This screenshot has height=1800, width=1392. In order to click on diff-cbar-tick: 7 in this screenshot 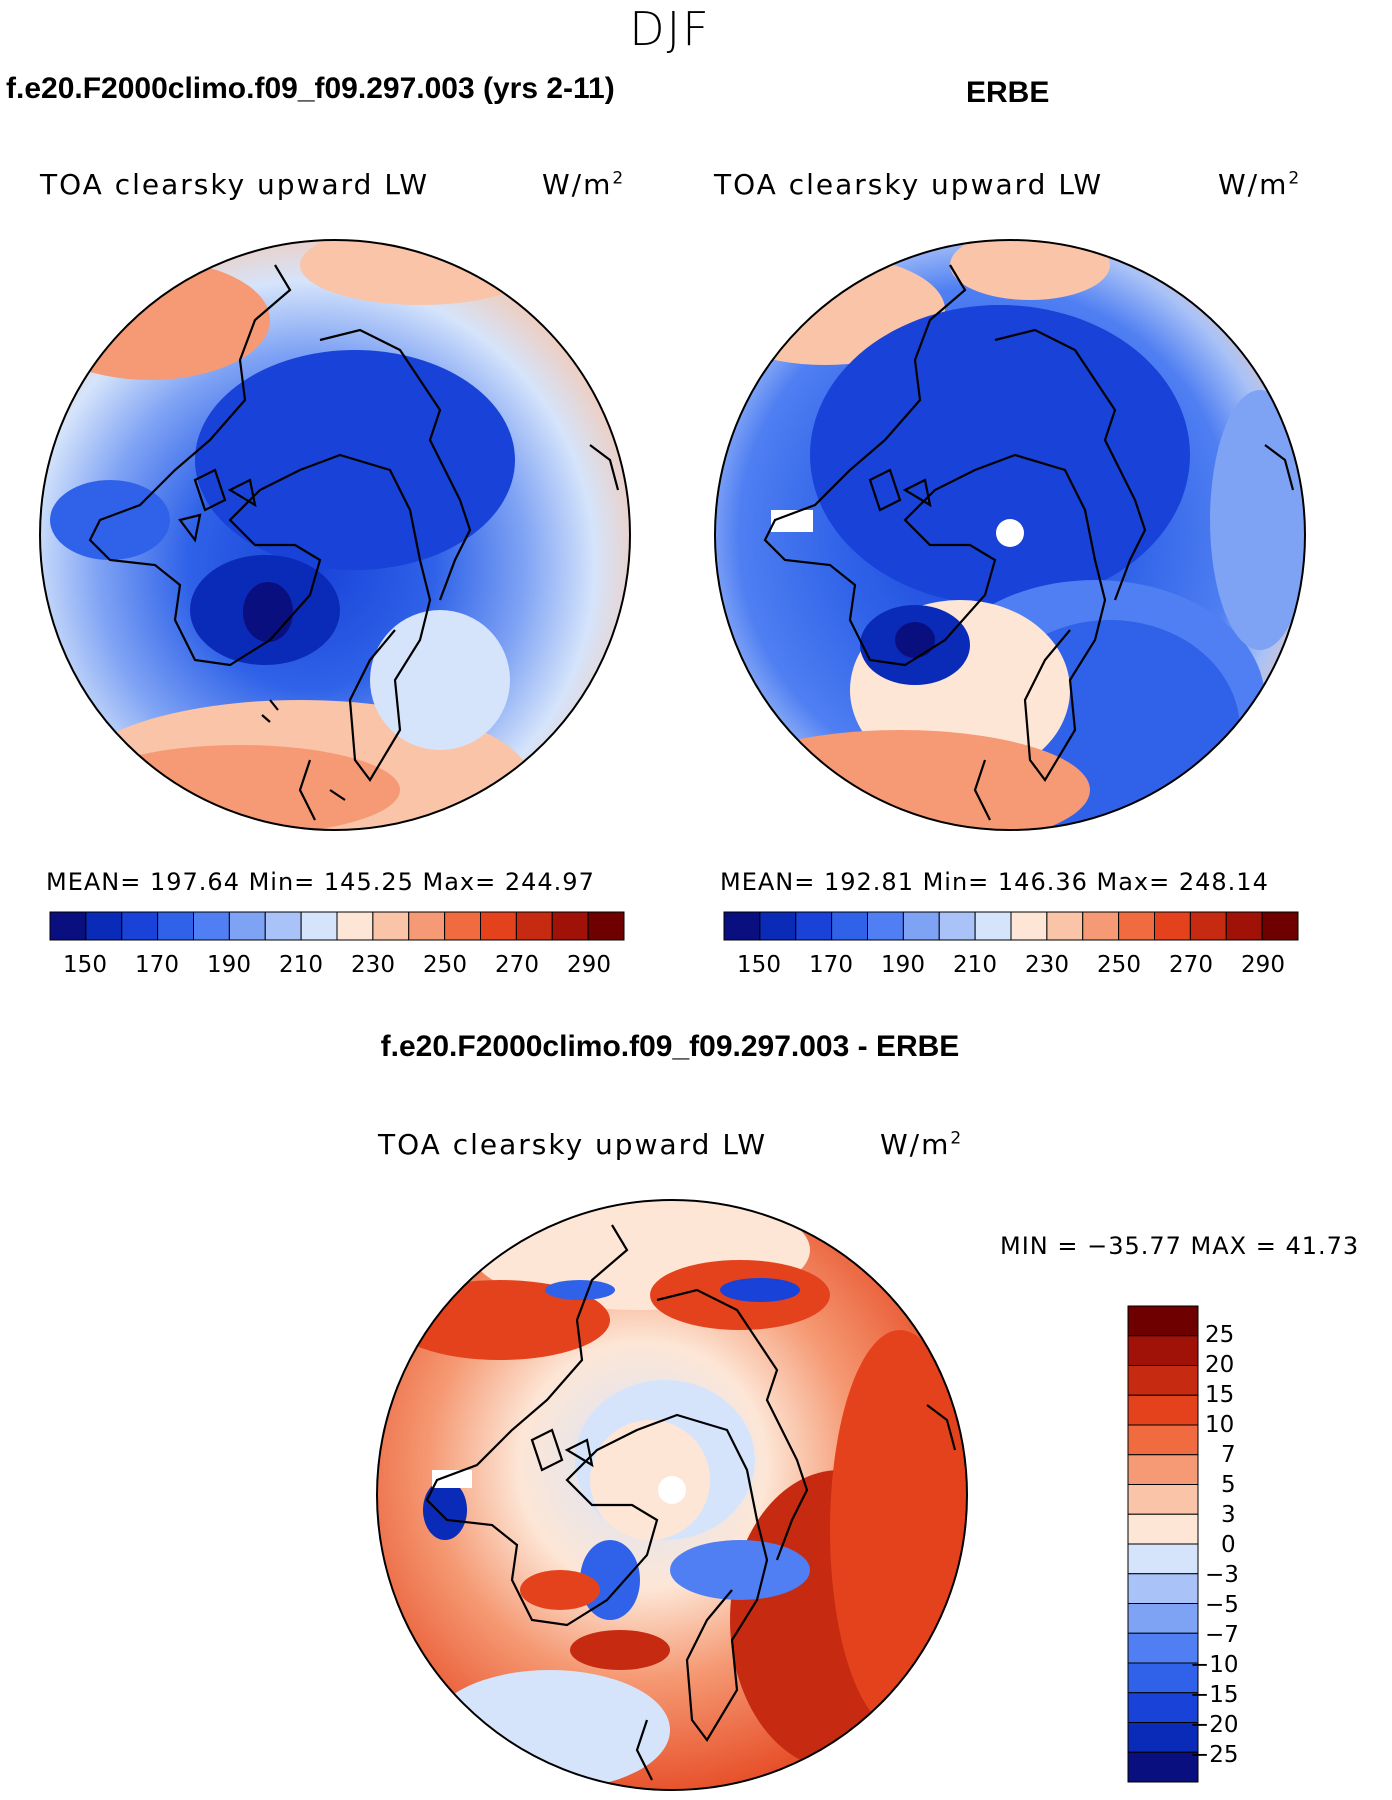, I will do `click(1228, 1455)`.